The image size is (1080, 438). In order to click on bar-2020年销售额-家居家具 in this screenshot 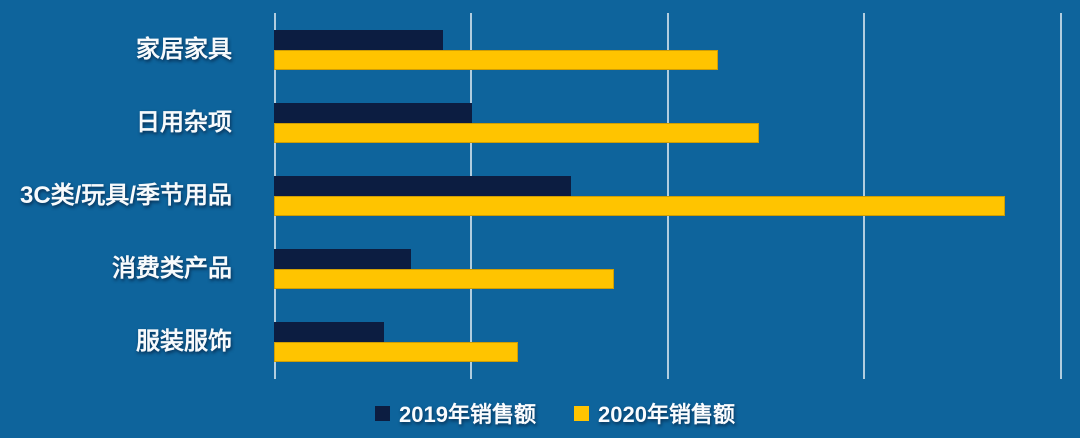, I will do `click(496, 59)`.